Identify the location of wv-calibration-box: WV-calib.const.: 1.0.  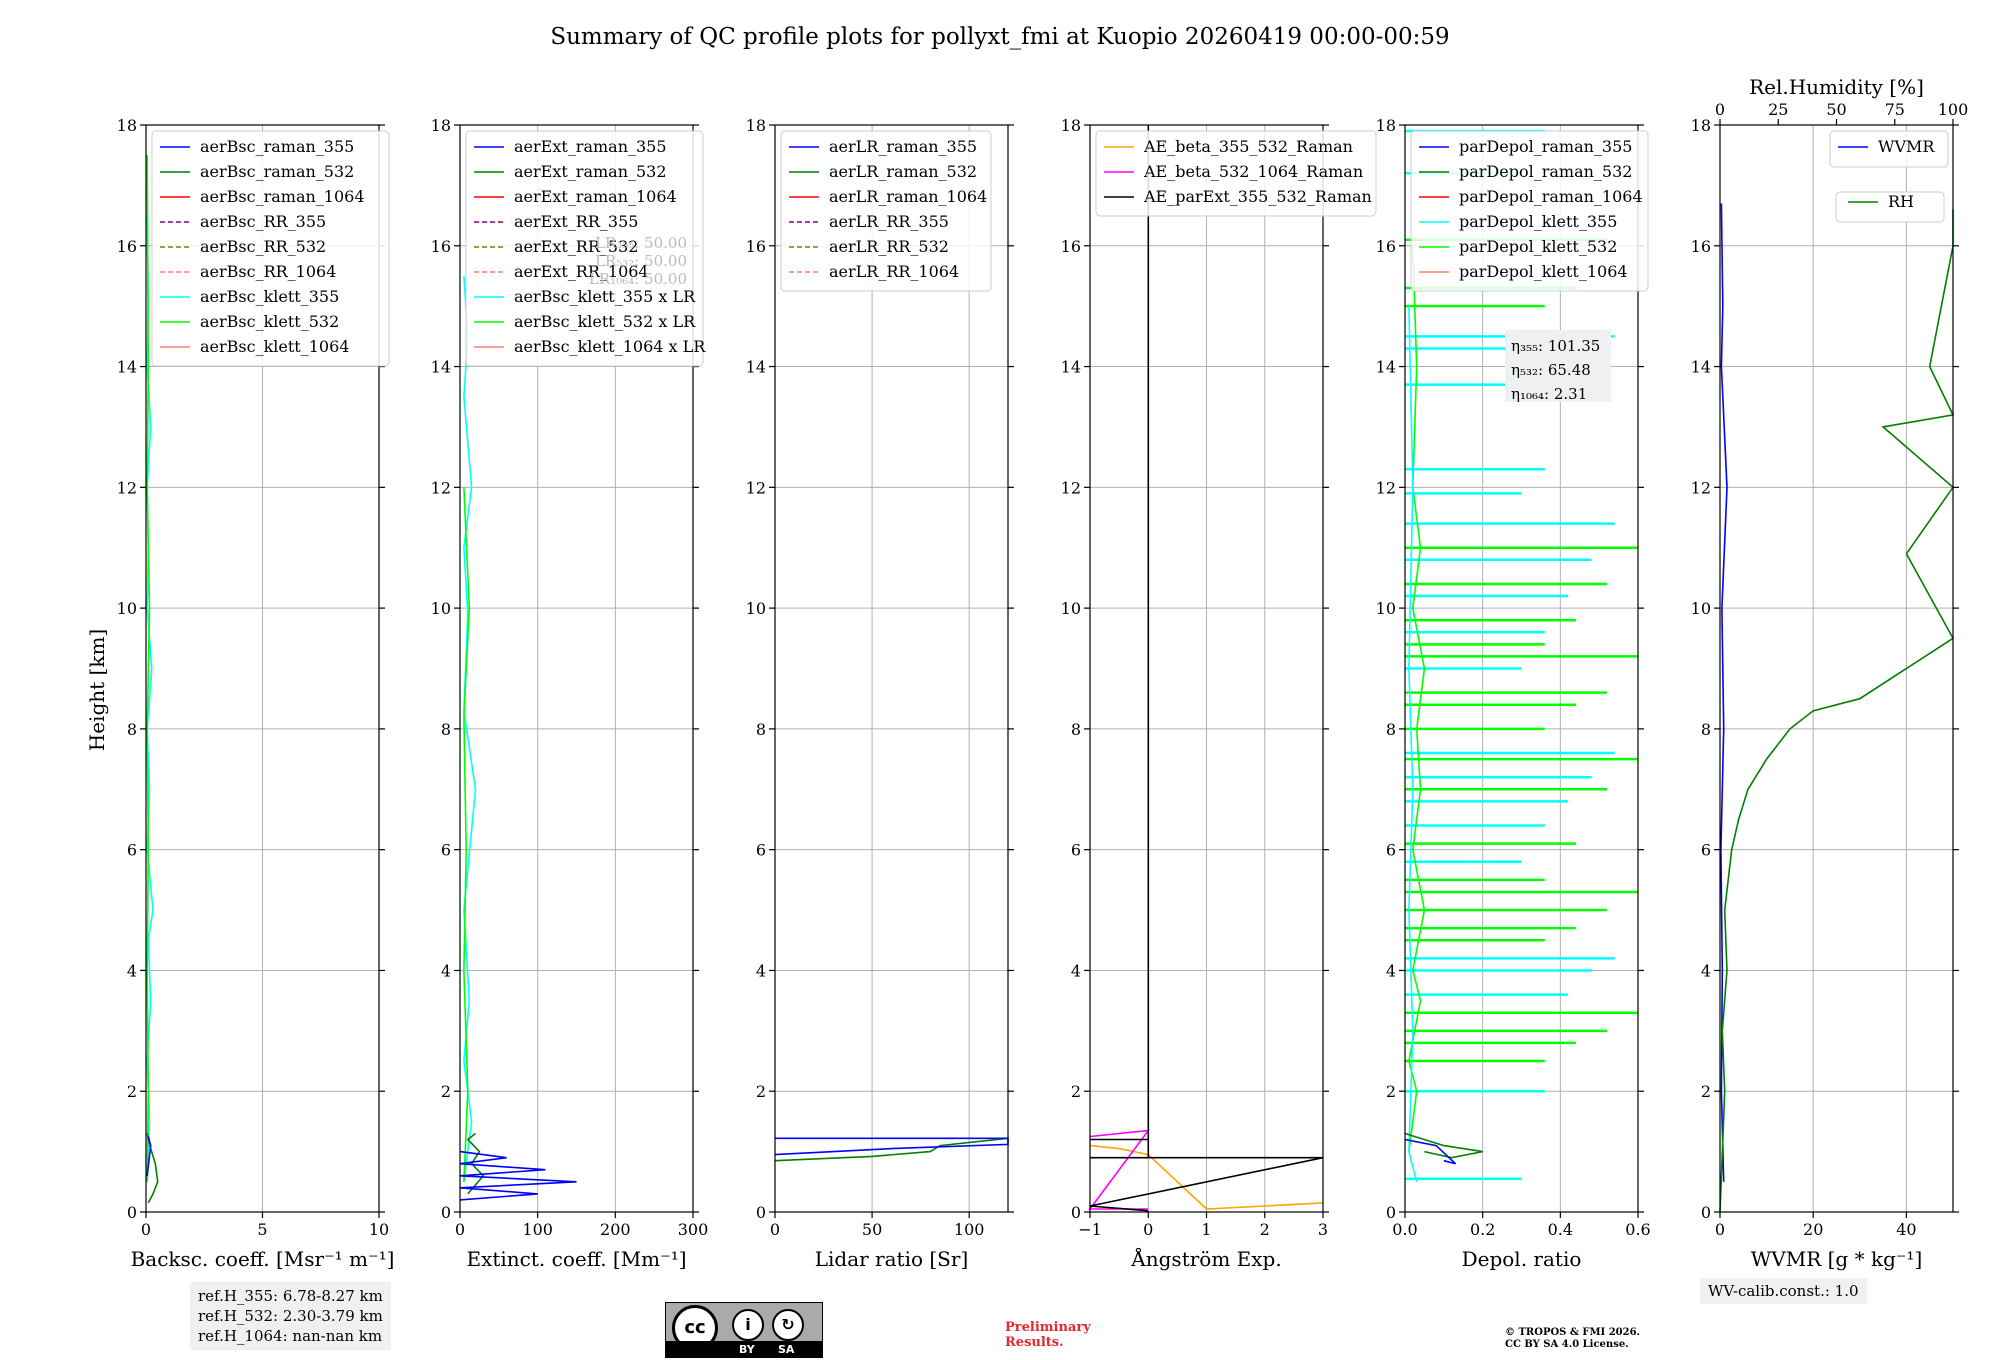
(1783, 1291).